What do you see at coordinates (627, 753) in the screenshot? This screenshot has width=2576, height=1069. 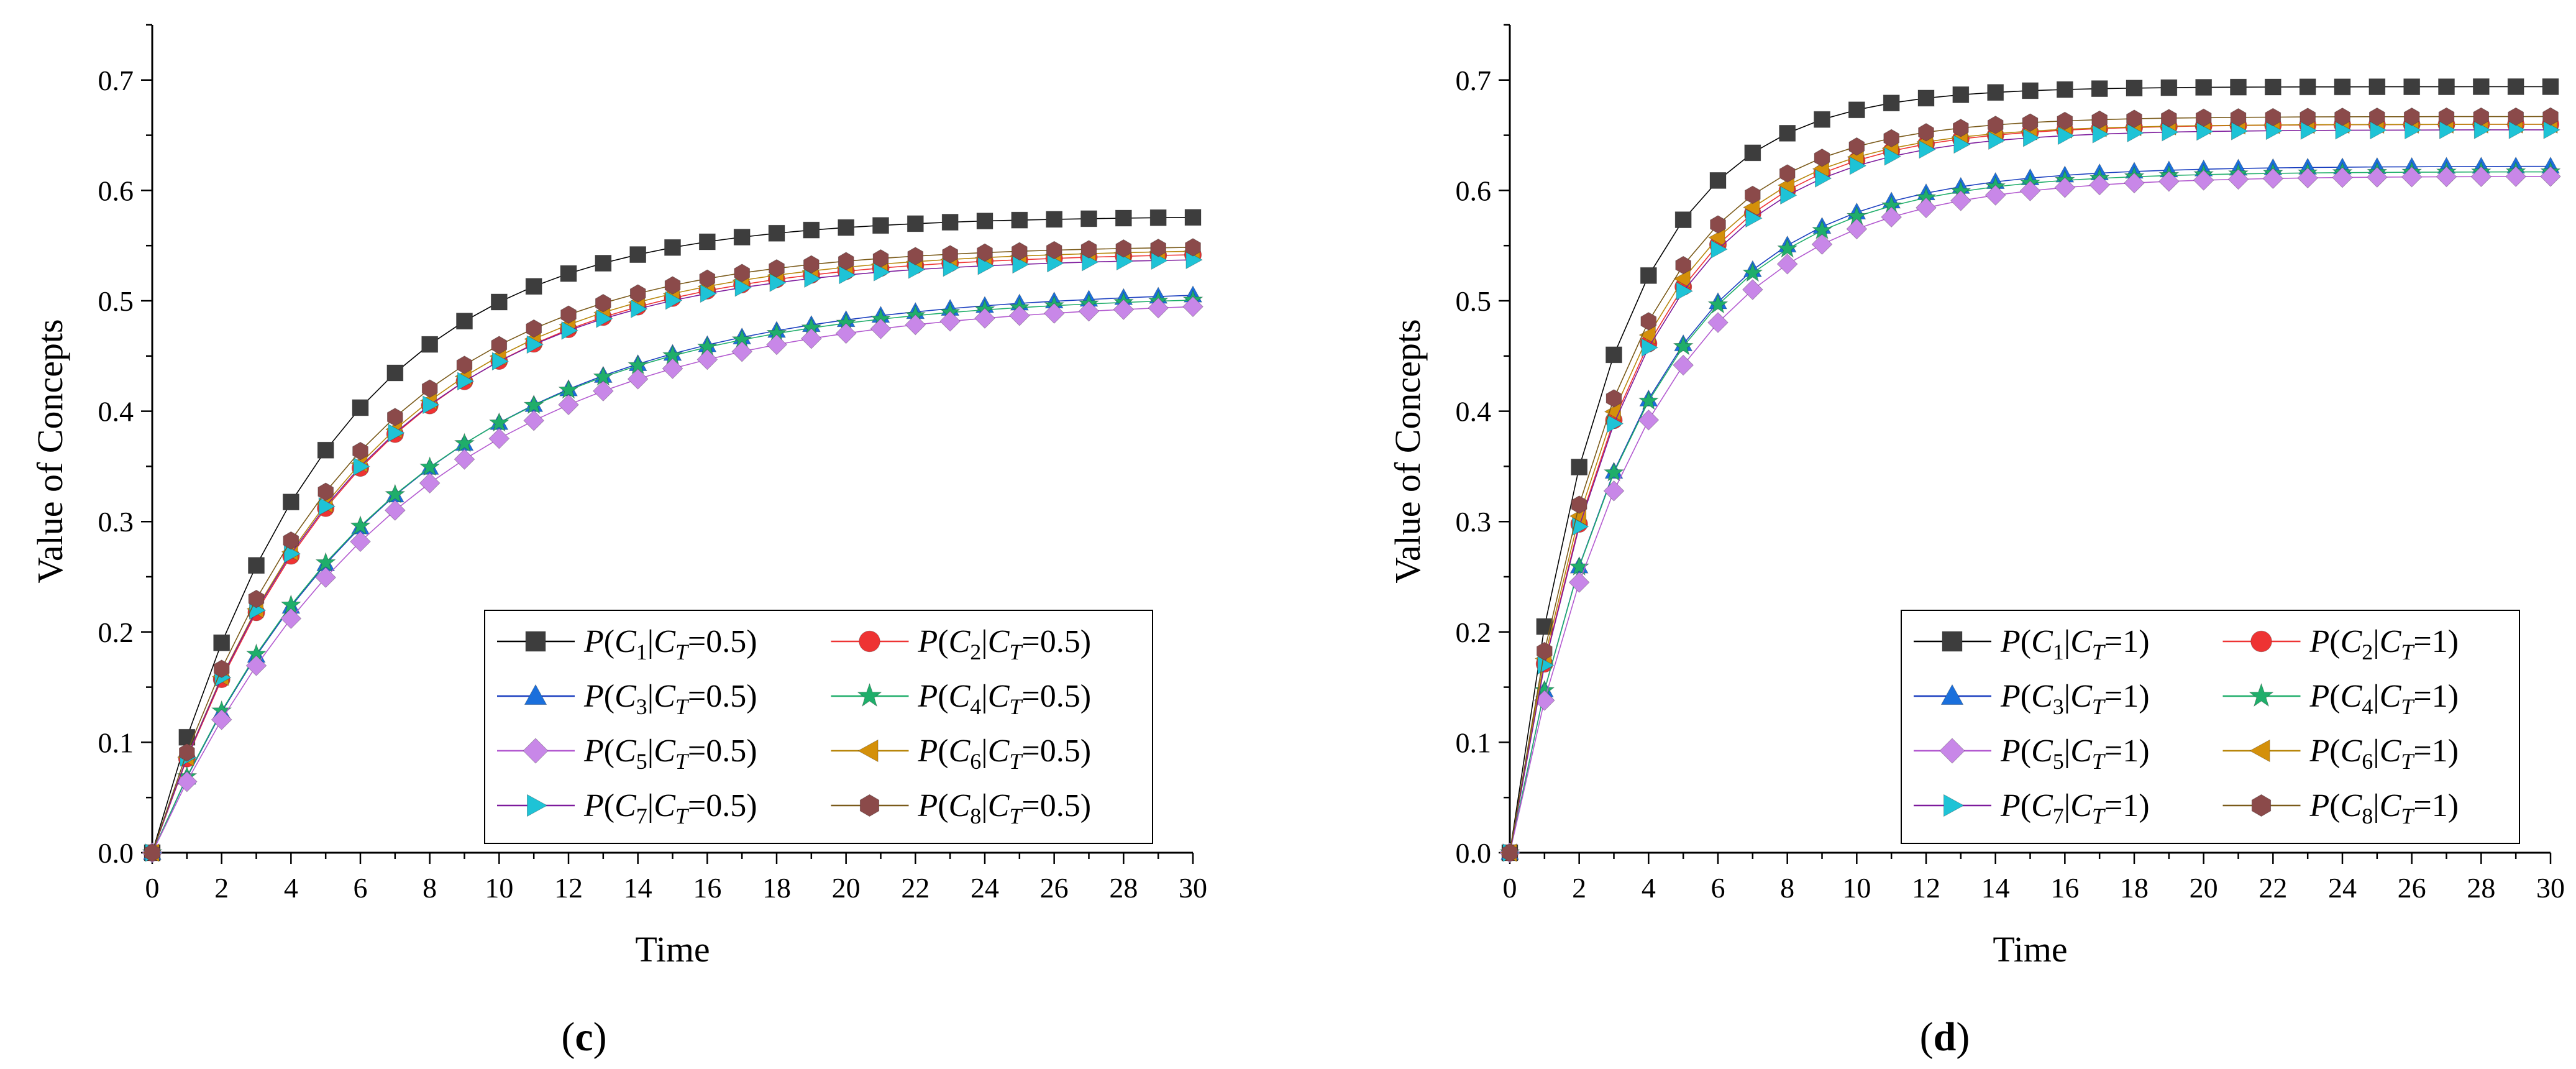 I see `legend-item: P(C5|CT=0.5)` at bounding box center [627, 753].